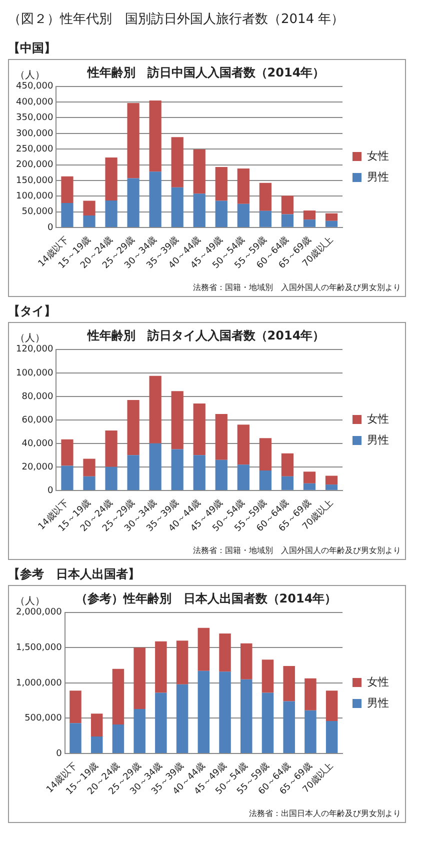  What do you see at coordinates (35, 102) in the screenshot?
I see `y-tick-label: 400,000` at bounding box center [35, 102].